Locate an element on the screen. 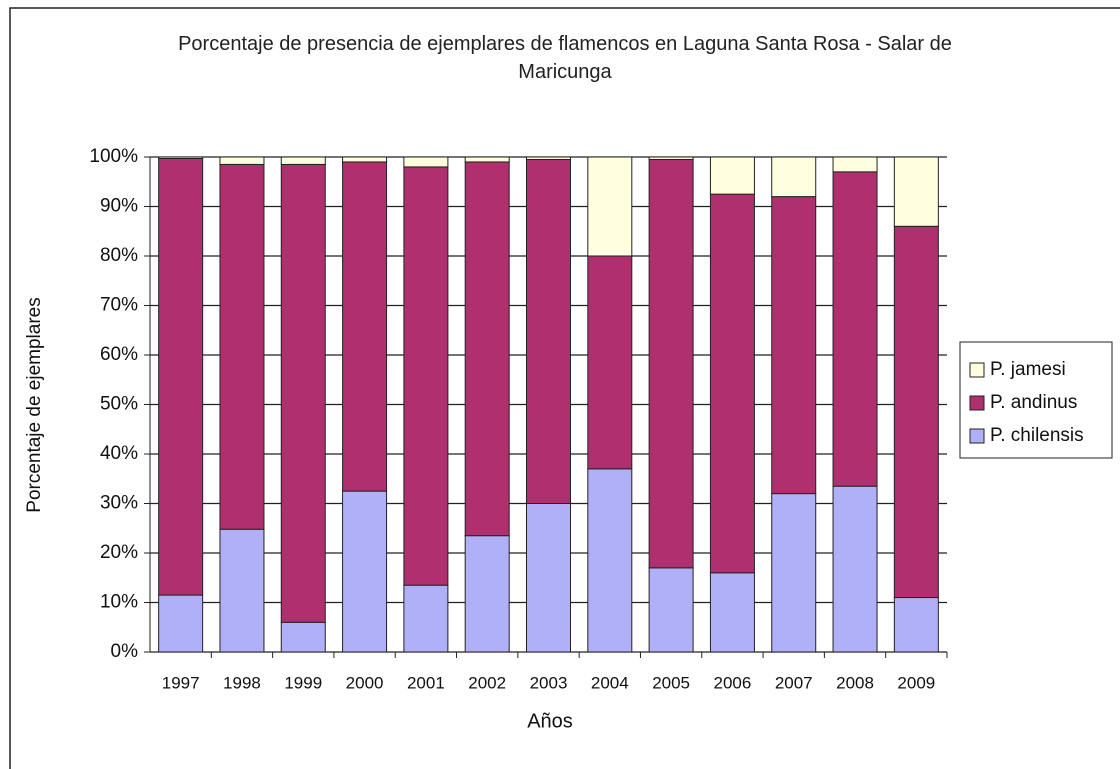 The image size is (1120, 769). x-axis-label: Años is located at coordinates (550, 721).